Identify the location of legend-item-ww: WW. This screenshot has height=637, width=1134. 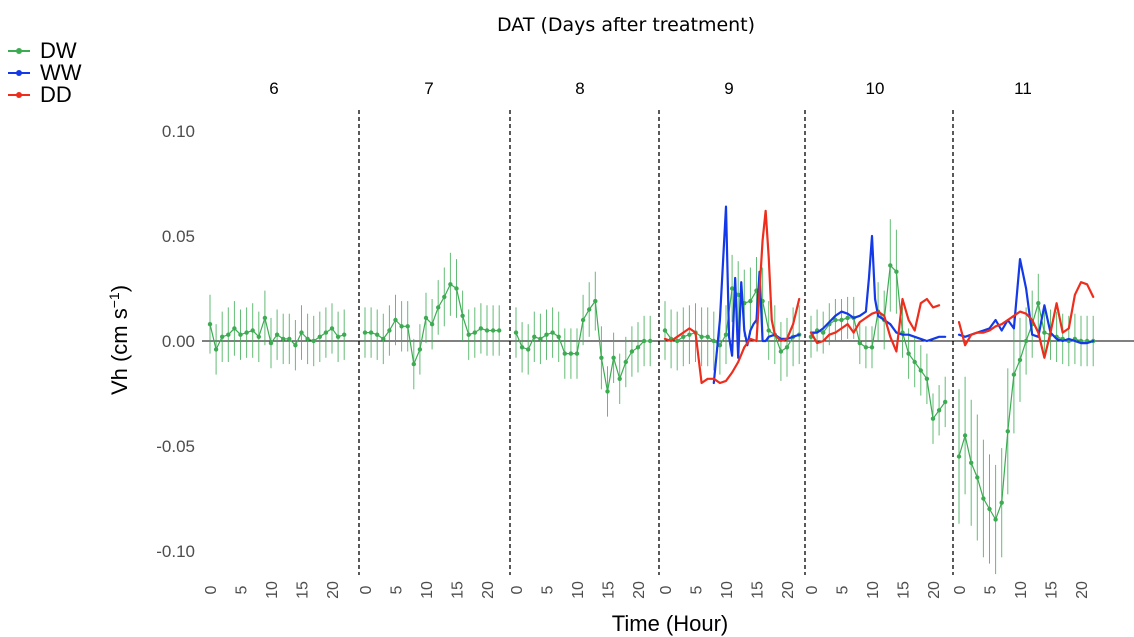
(45, 73).